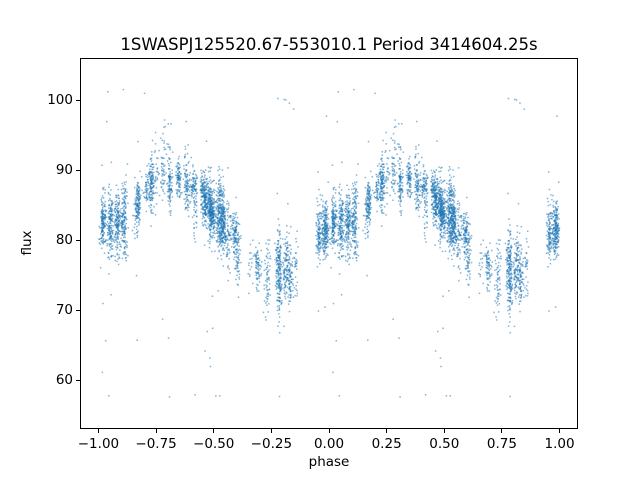 This screenshot has height=480, width=640. What do you see at coordinates (501, 444) in the screenshot?
I see `x-tick-label: 0.75` at bounding box center [501, 444].